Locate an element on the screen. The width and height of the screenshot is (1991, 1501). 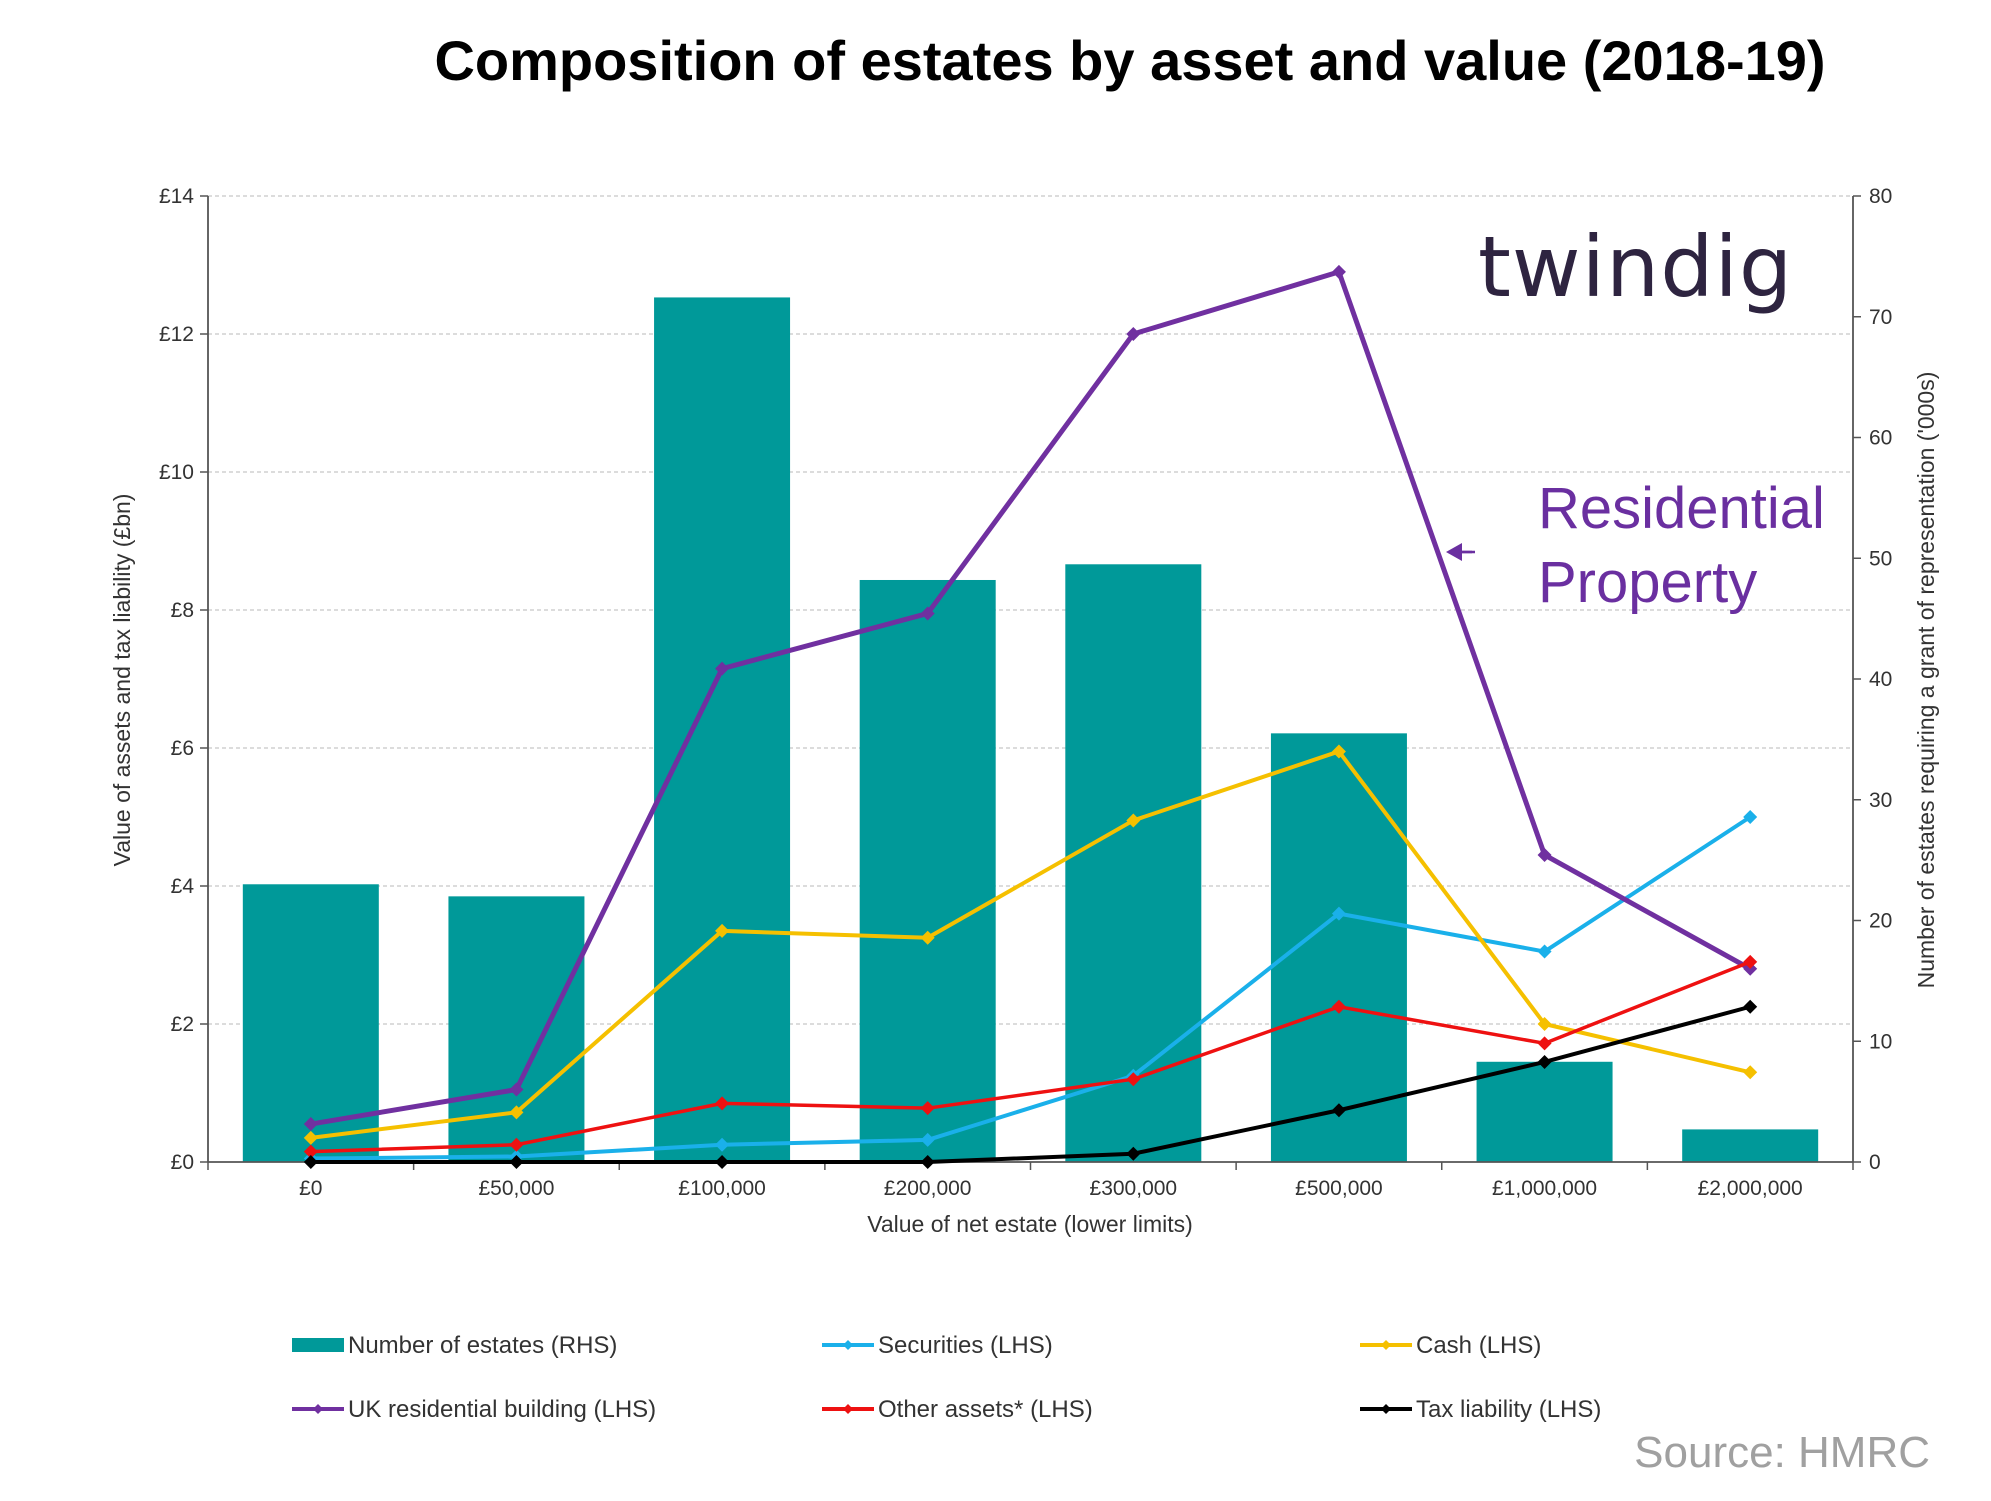
line-other is located at coordinates (1030, 1057).